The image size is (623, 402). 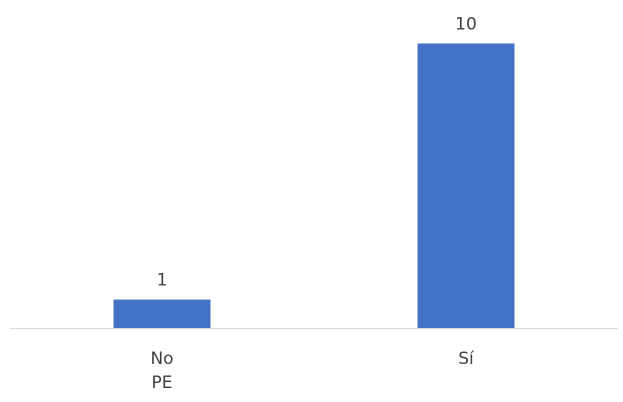 What do you see at coordinates (162, 281) in the screenshot?
I see `data-label-0: 1` at bounding box center [162, 281].